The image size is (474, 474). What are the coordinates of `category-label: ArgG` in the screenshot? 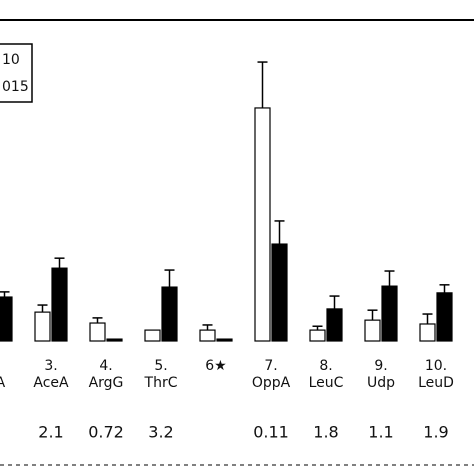 It's located at (106, 383).